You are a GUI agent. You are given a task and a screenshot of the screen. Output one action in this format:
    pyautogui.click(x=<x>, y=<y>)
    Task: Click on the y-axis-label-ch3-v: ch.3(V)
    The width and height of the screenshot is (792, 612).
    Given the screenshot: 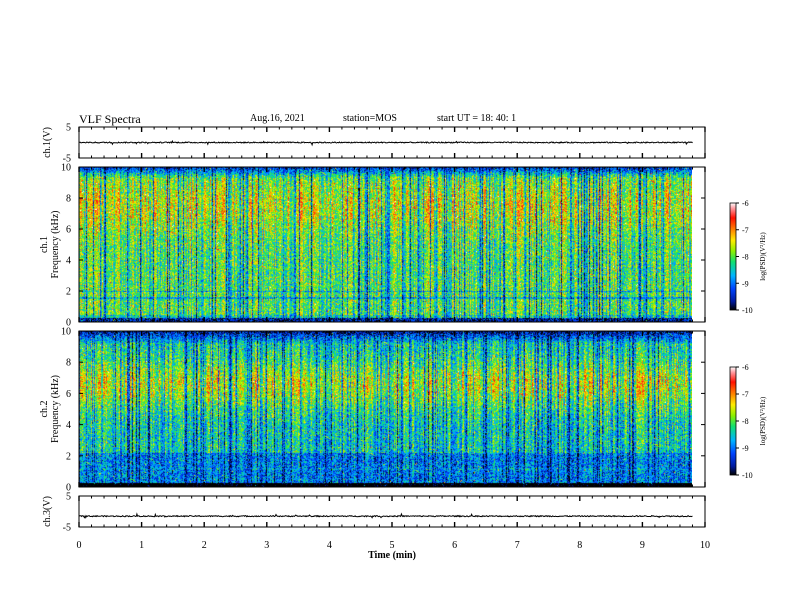 What is the action you would take?
    pyautogui.click(x=47, y=511)
    